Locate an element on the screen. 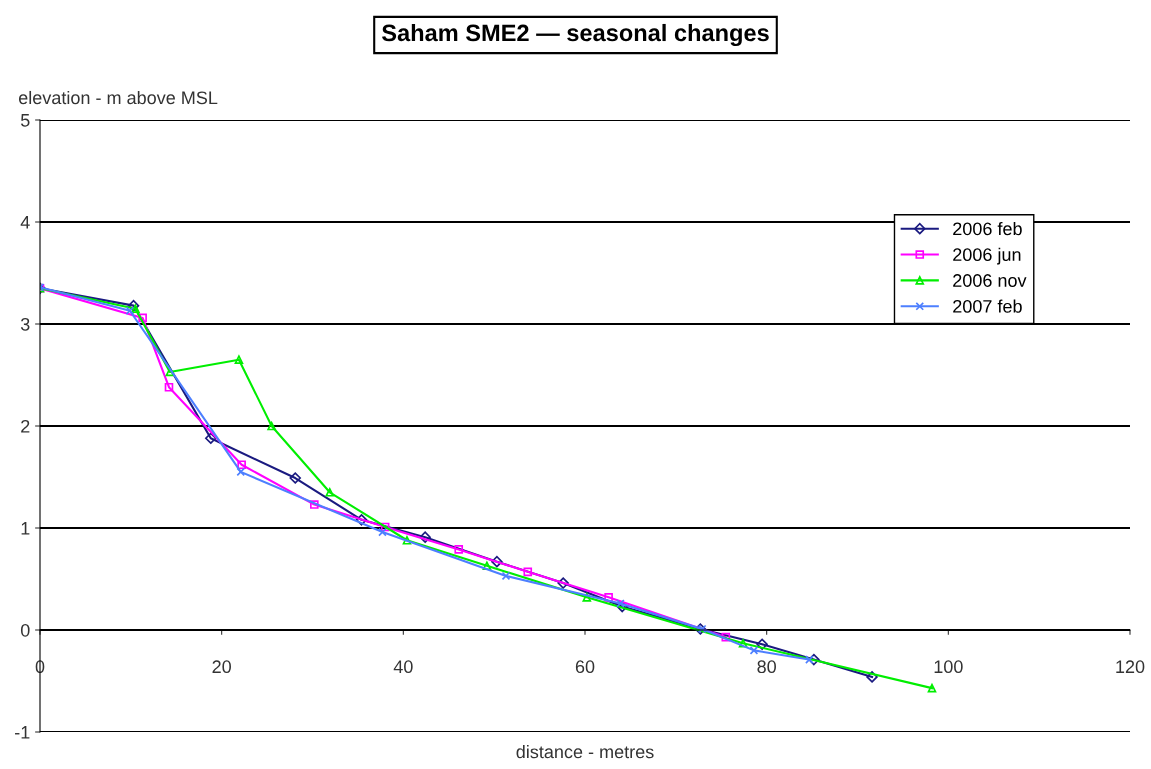 The height and width of the screenshot is (769, 1151). y-tick-label: 4 is located at coordinates (25, 222).